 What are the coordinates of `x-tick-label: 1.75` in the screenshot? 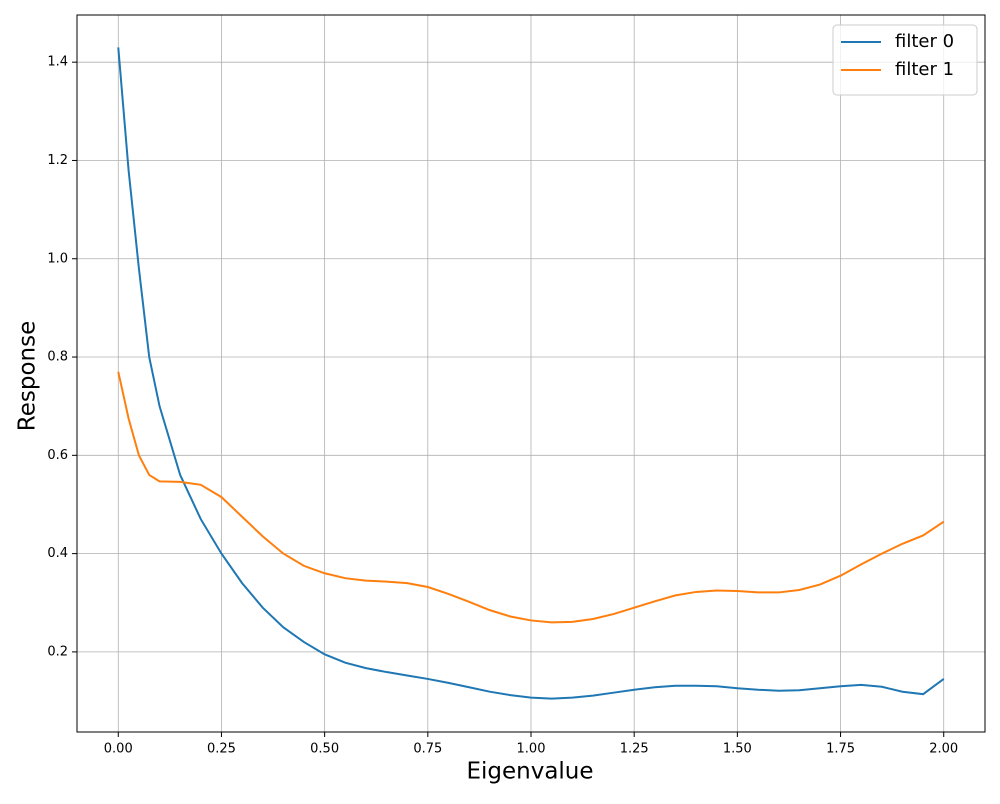 It's located at (840, 749).